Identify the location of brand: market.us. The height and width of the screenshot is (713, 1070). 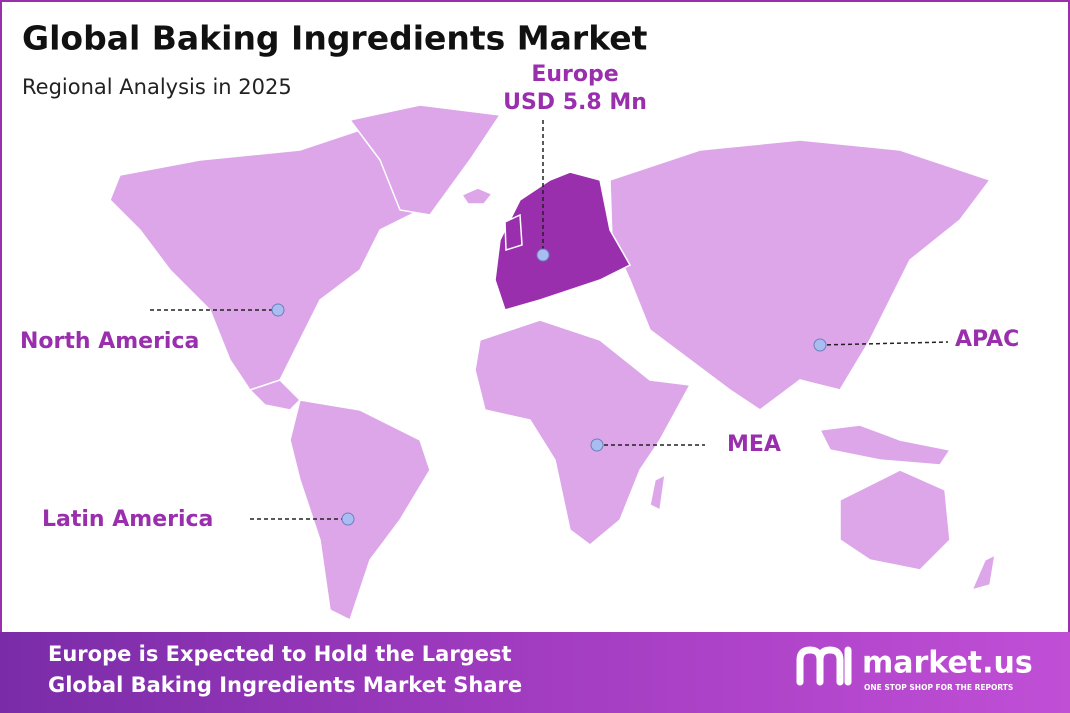
(947, 663).